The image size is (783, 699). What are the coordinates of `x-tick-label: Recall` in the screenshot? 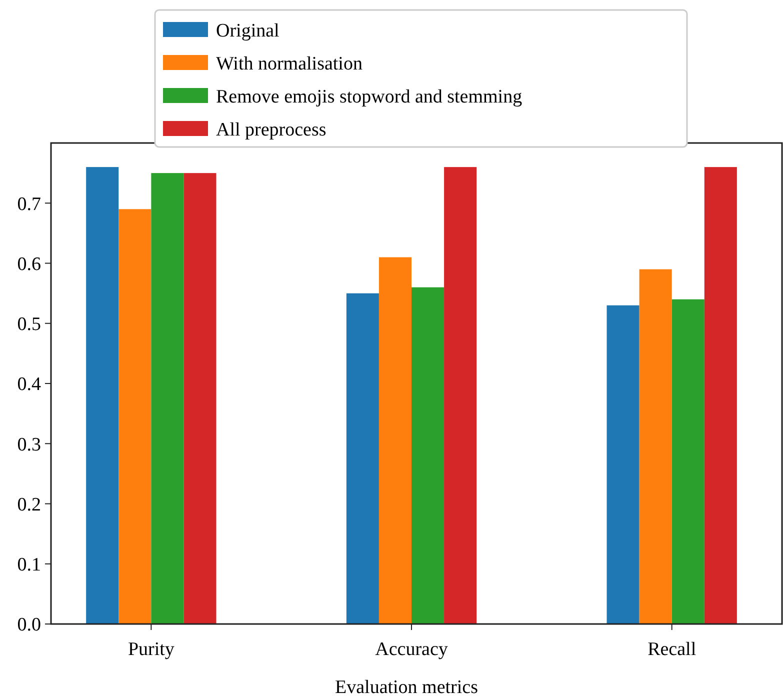 It's located at (672, 649).